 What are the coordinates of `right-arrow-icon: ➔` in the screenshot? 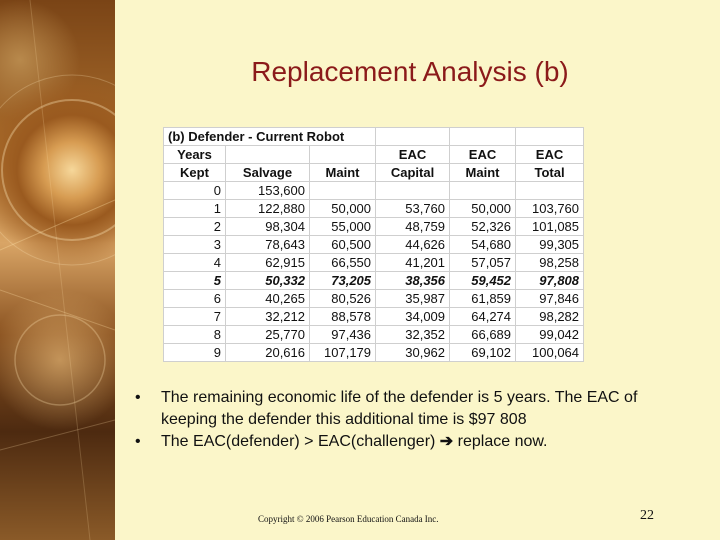 It's located at (446, 441).